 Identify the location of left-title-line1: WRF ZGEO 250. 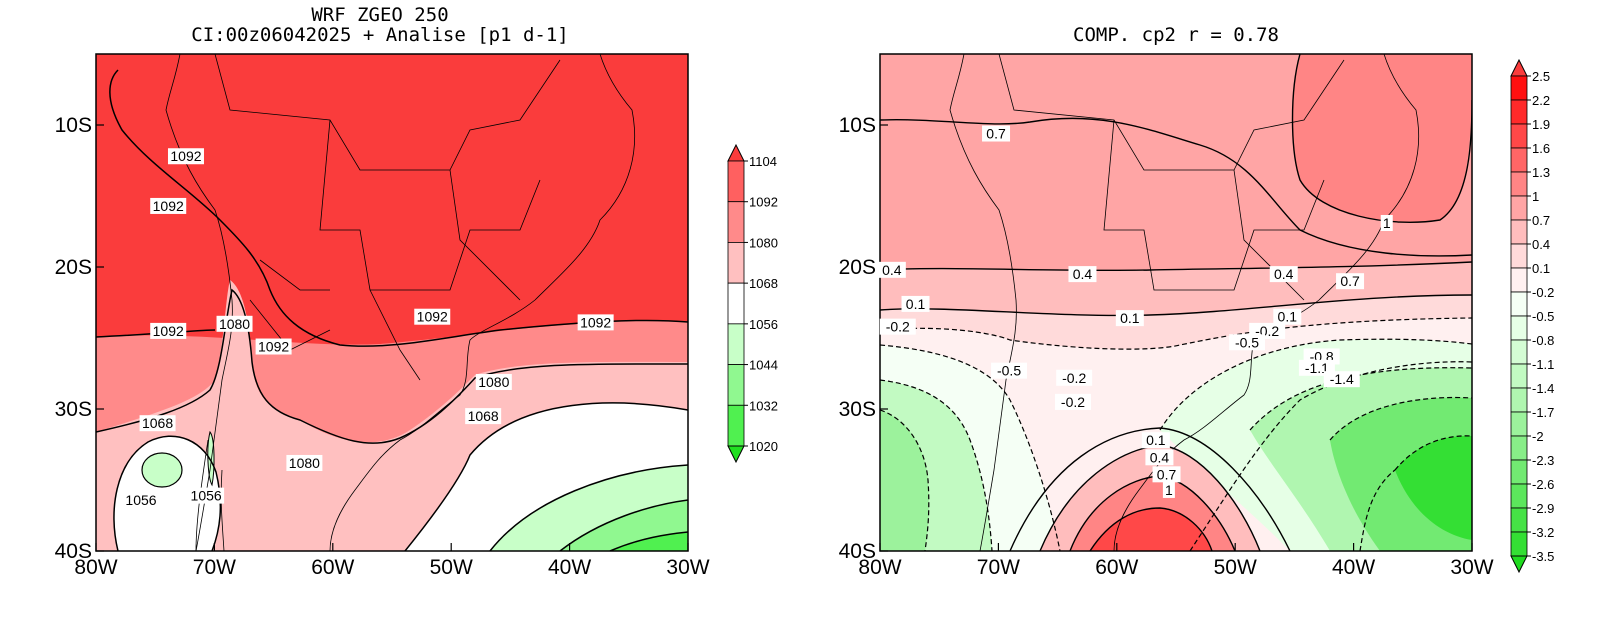
(379, 15).